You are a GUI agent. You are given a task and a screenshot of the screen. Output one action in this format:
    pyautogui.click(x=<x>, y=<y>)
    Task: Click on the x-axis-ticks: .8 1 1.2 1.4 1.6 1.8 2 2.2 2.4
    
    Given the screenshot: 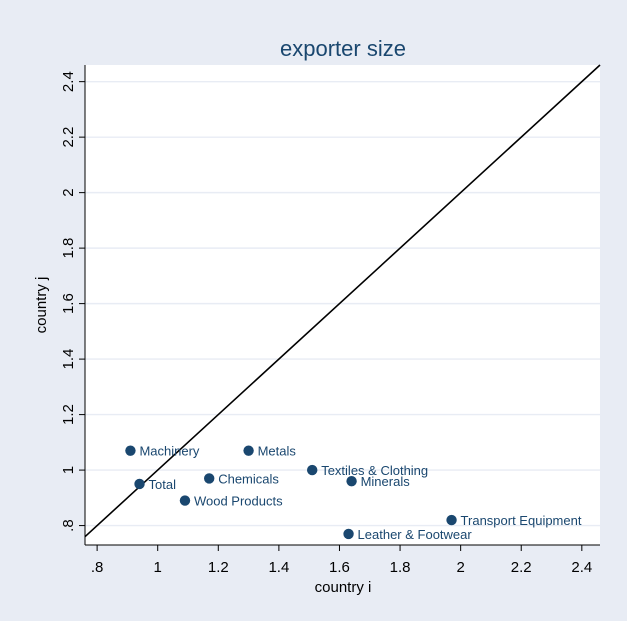 What is the action you would take?
    pyautogui.click(x=341, y=560)
    